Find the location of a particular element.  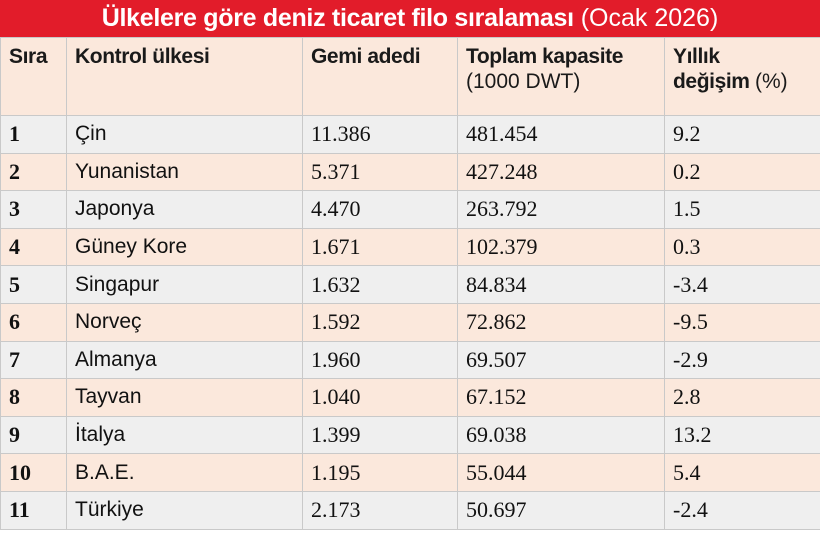

change-cell: -2.4 is located at coordinates (742, 510).